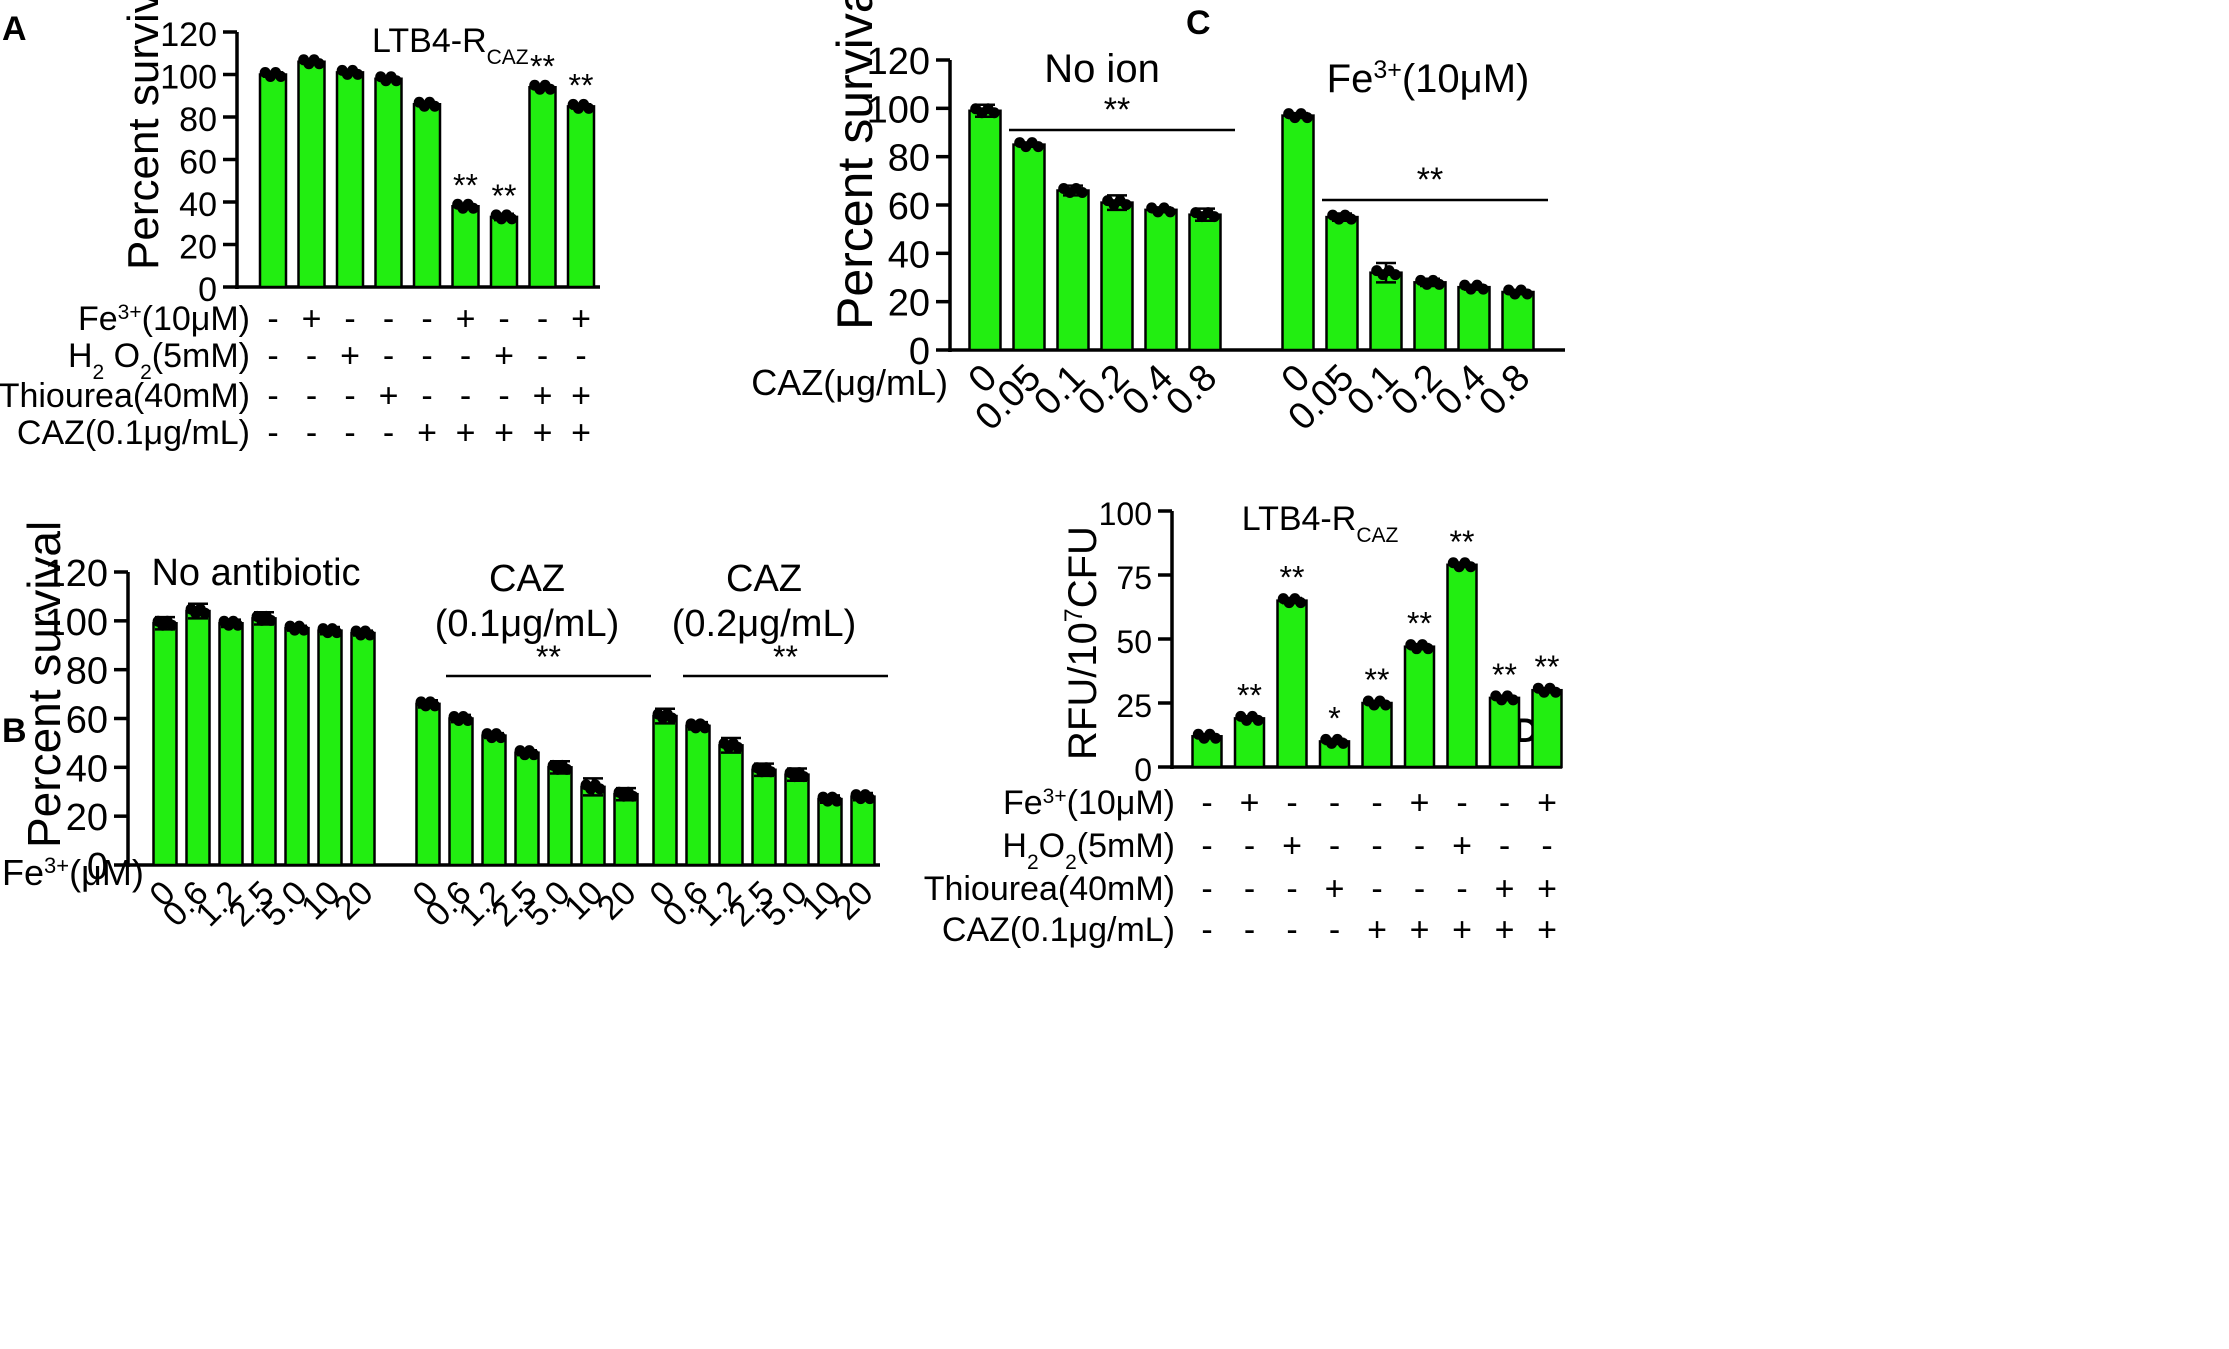  Describe the element at coordinates (1134, 578) in the screenshot. I see `d-y-tick-label: 75` at that location.